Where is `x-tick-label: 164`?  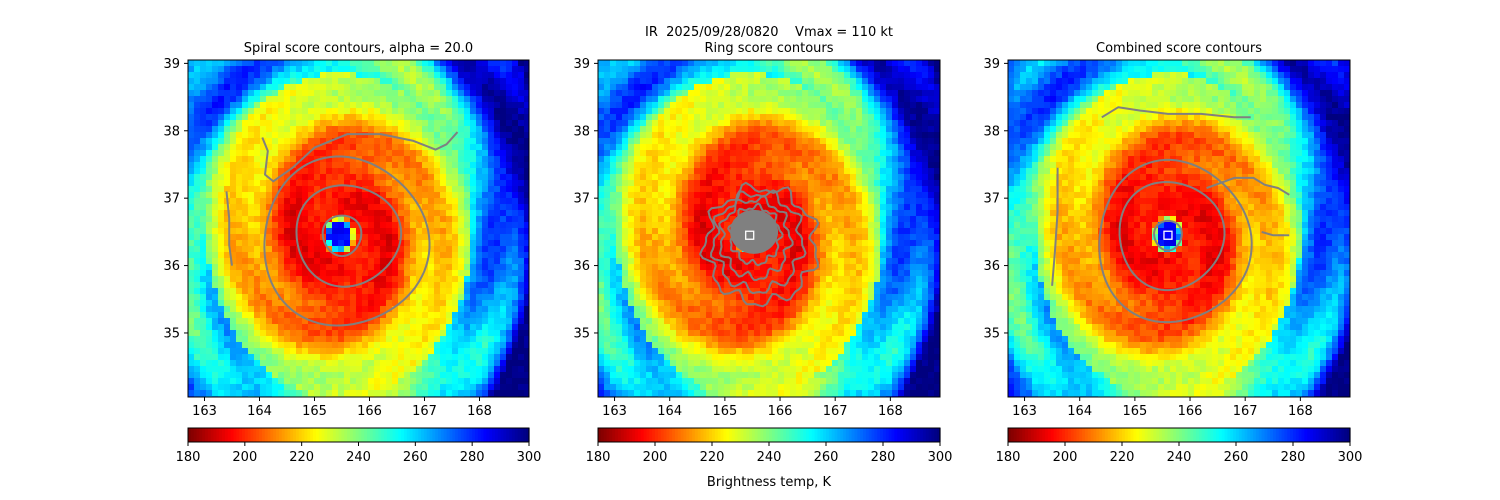 x-tick-label: 164 is located at coordinates (669, 411).